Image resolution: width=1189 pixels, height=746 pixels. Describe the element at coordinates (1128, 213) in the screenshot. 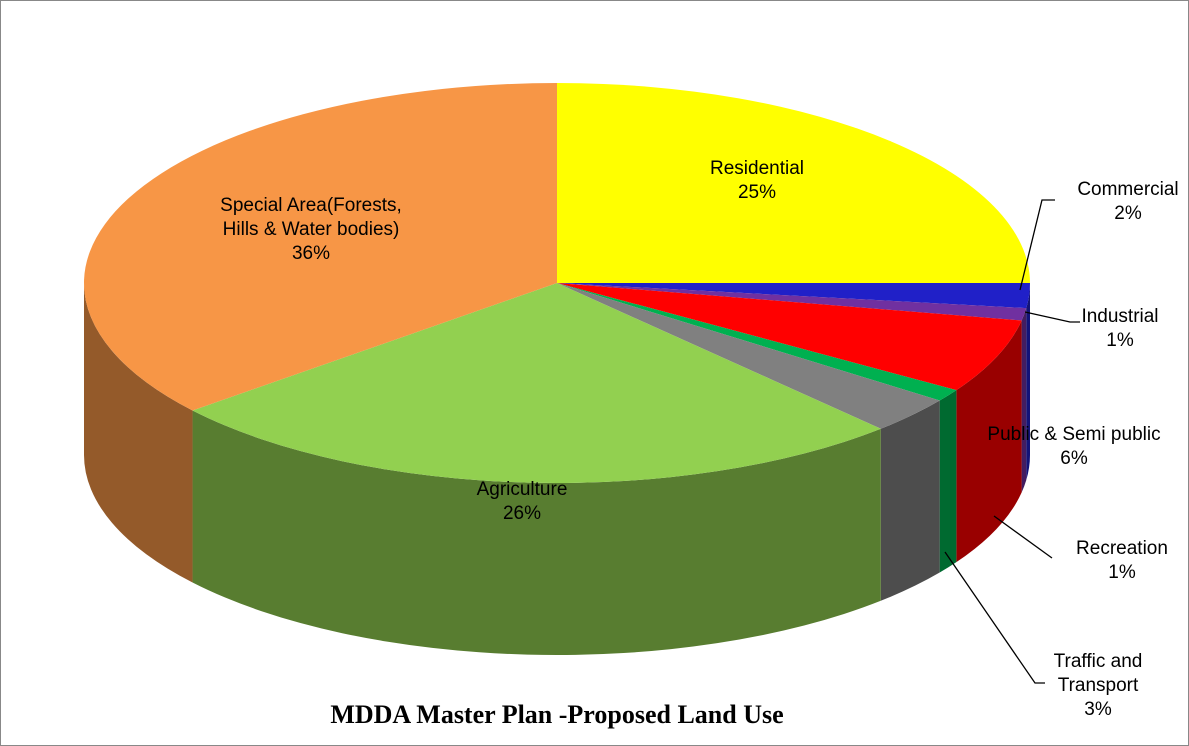

I see `value-label: 2%` at that location.